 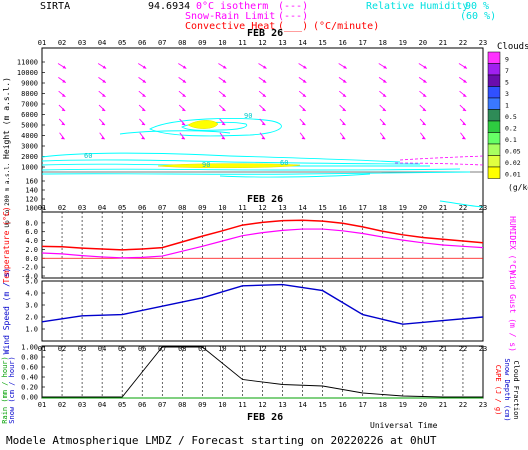 What do you see at coordinates (31, 182) in the screenshot?
I see `y-tick-label: 160` at bounding box center [31, 182].